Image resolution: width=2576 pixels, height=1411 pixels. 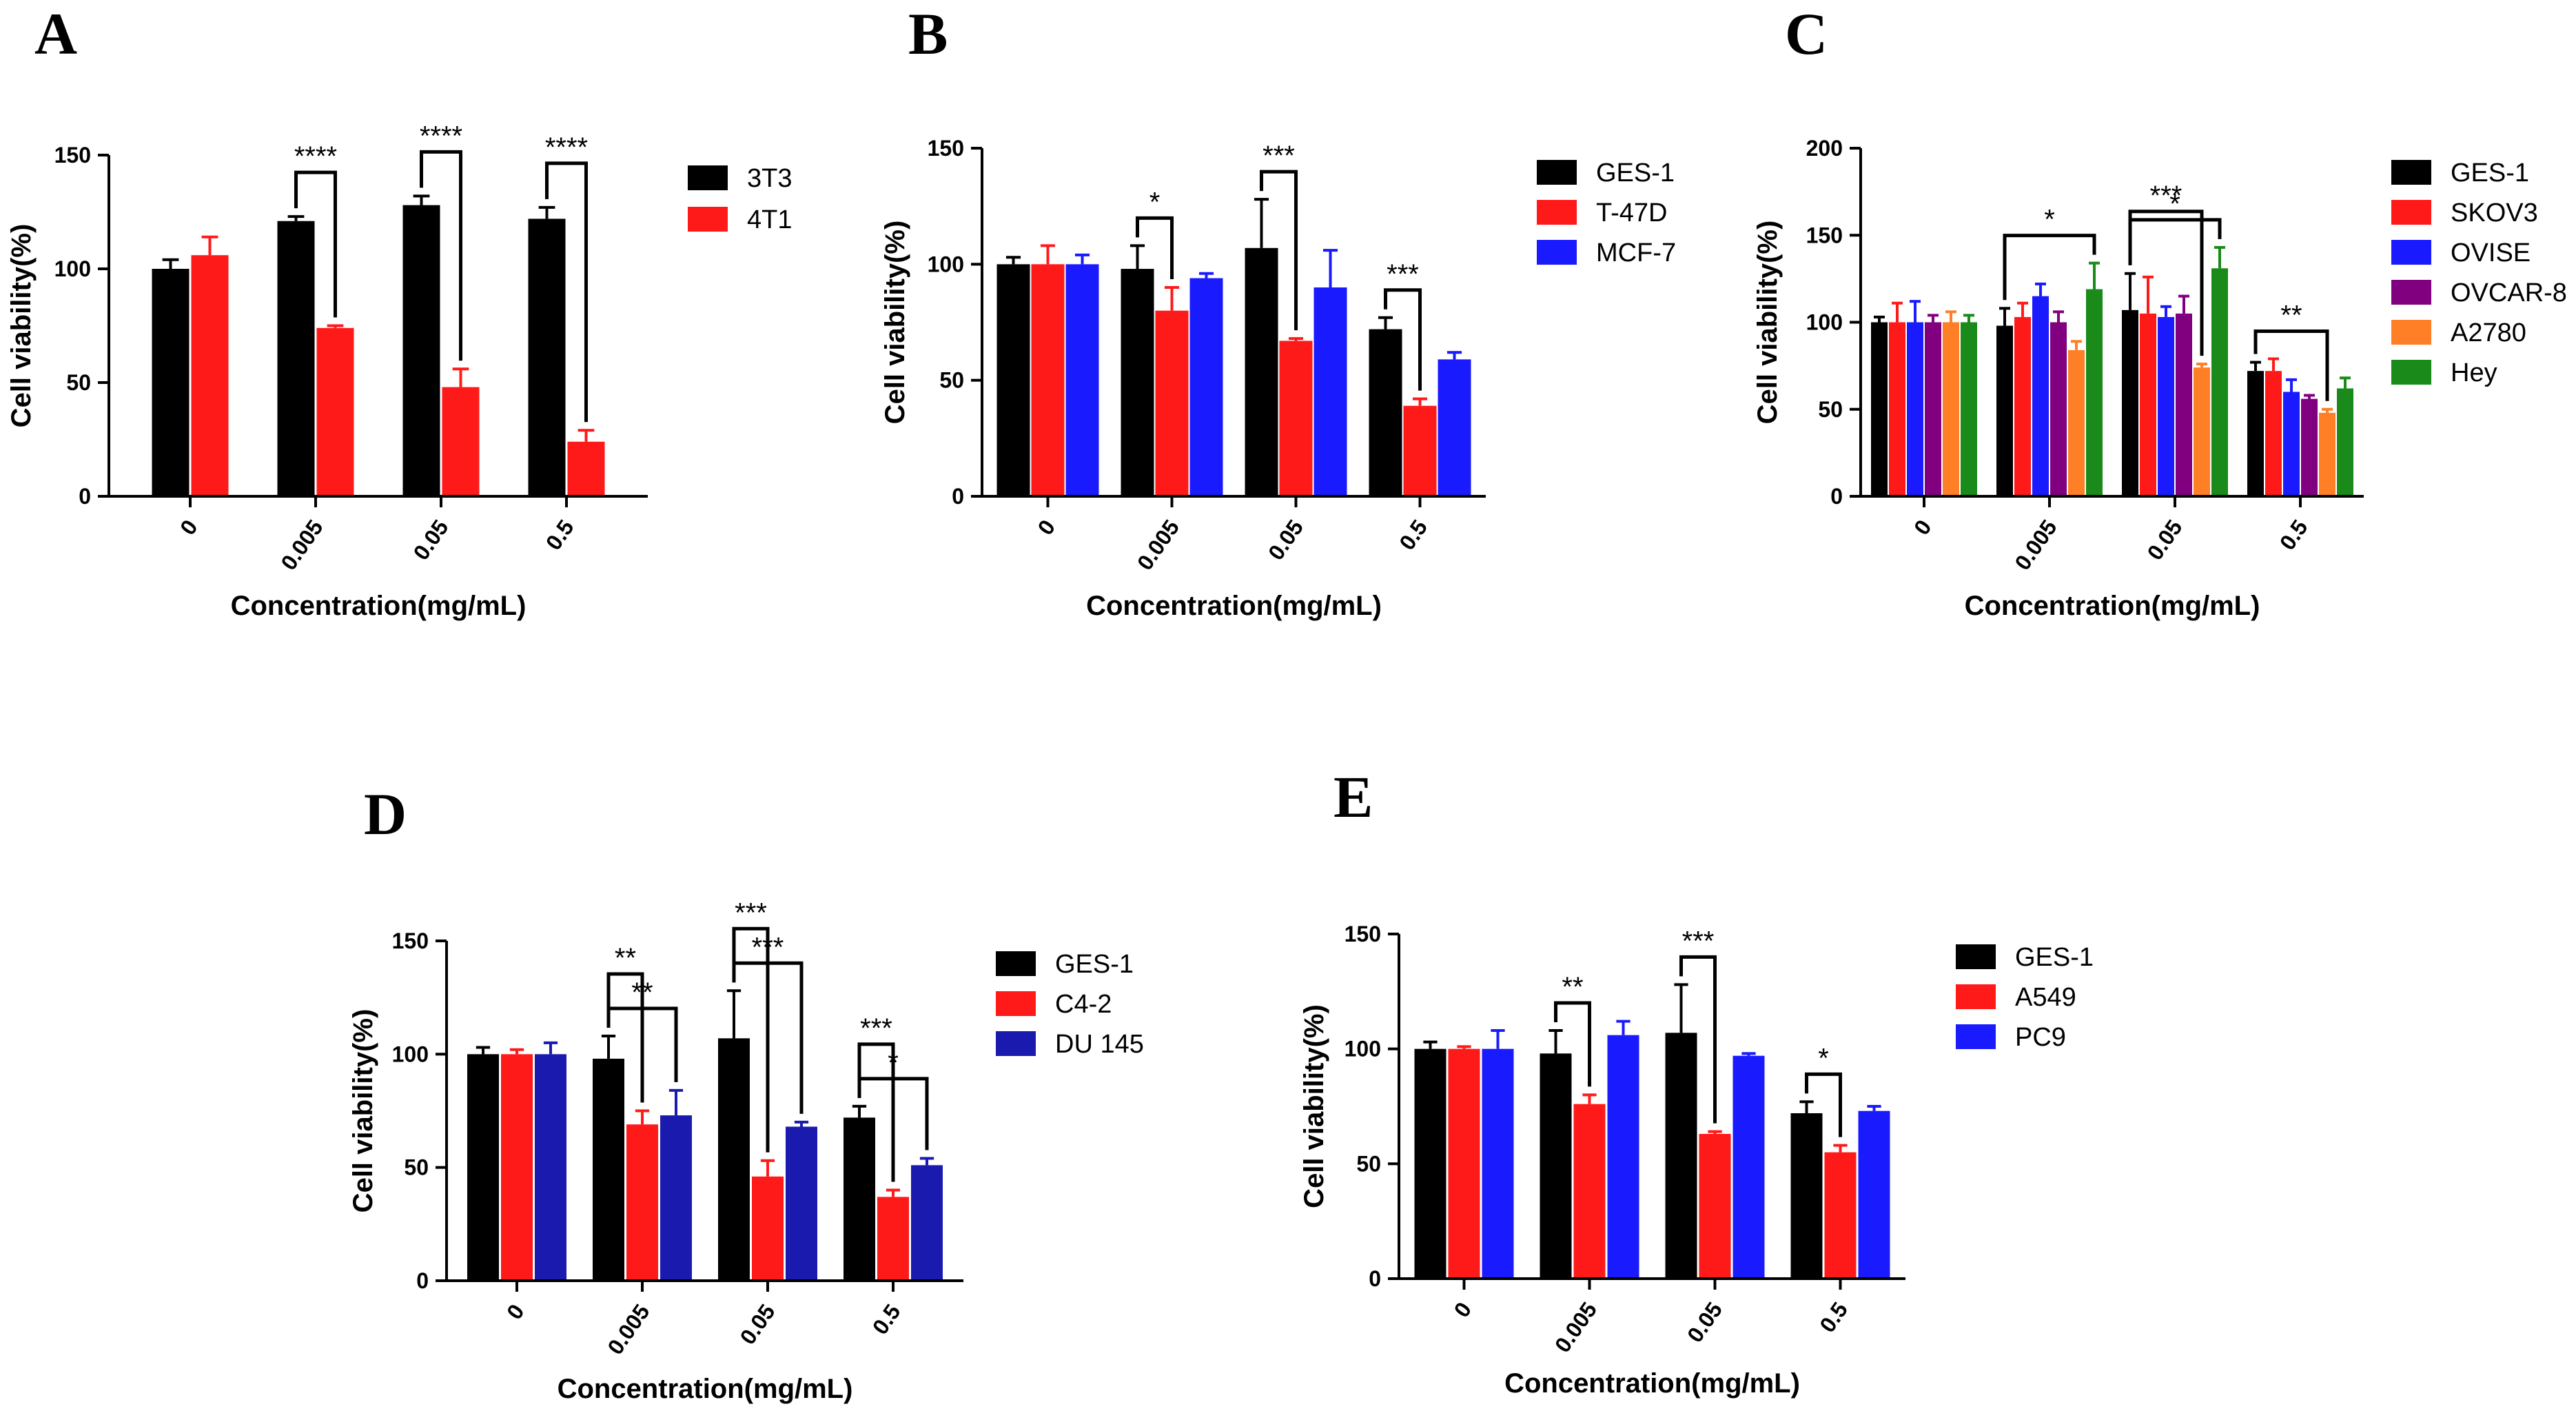 What do you see at coordinates (385, 814) in the screenshot?
I see `panel-letter: D` at bounding box center [385, 814].